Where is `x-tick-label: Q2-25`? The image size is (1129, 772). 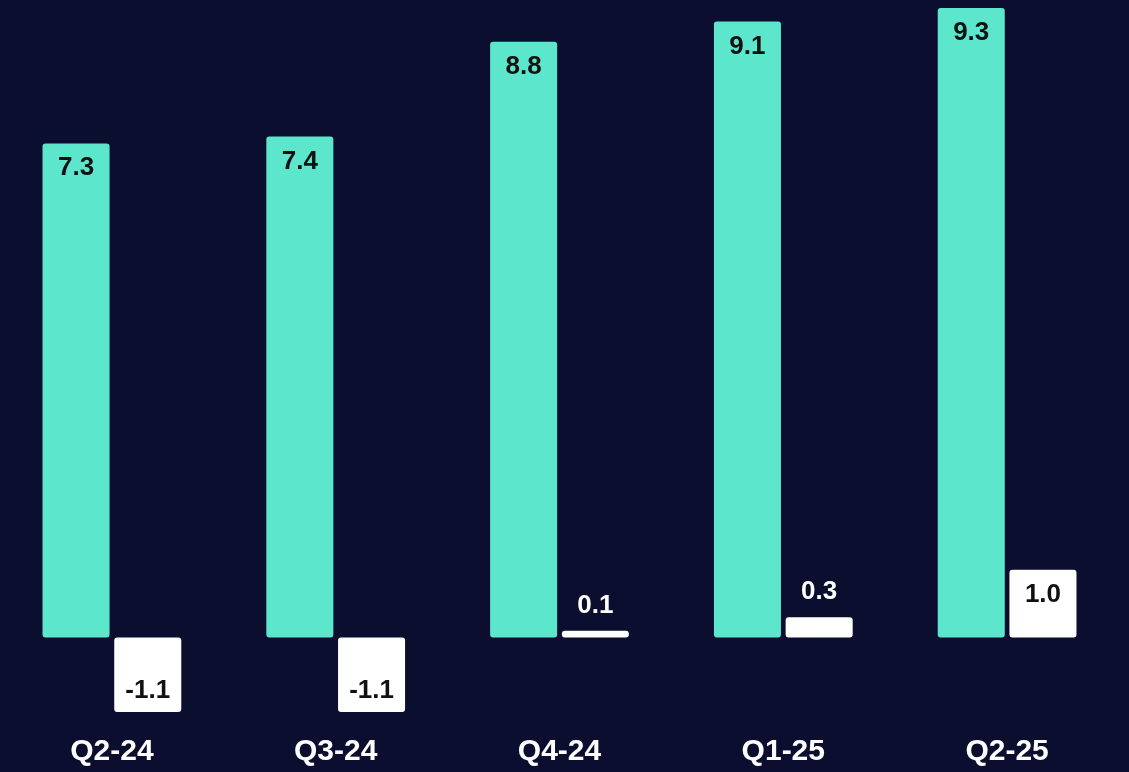
x-tick-label: Q2-25 is located at coordinates (1007, 749).